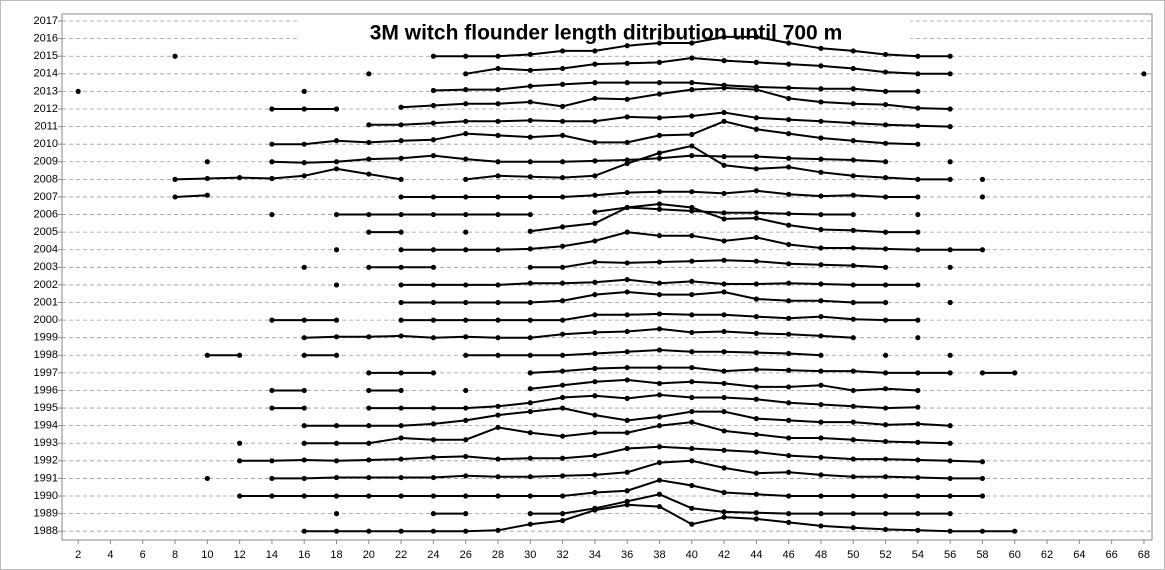 Image resolution: width=1165 pixels, height=570 pixels. I want to click on x-tick-label: 8, so click(175, 555).